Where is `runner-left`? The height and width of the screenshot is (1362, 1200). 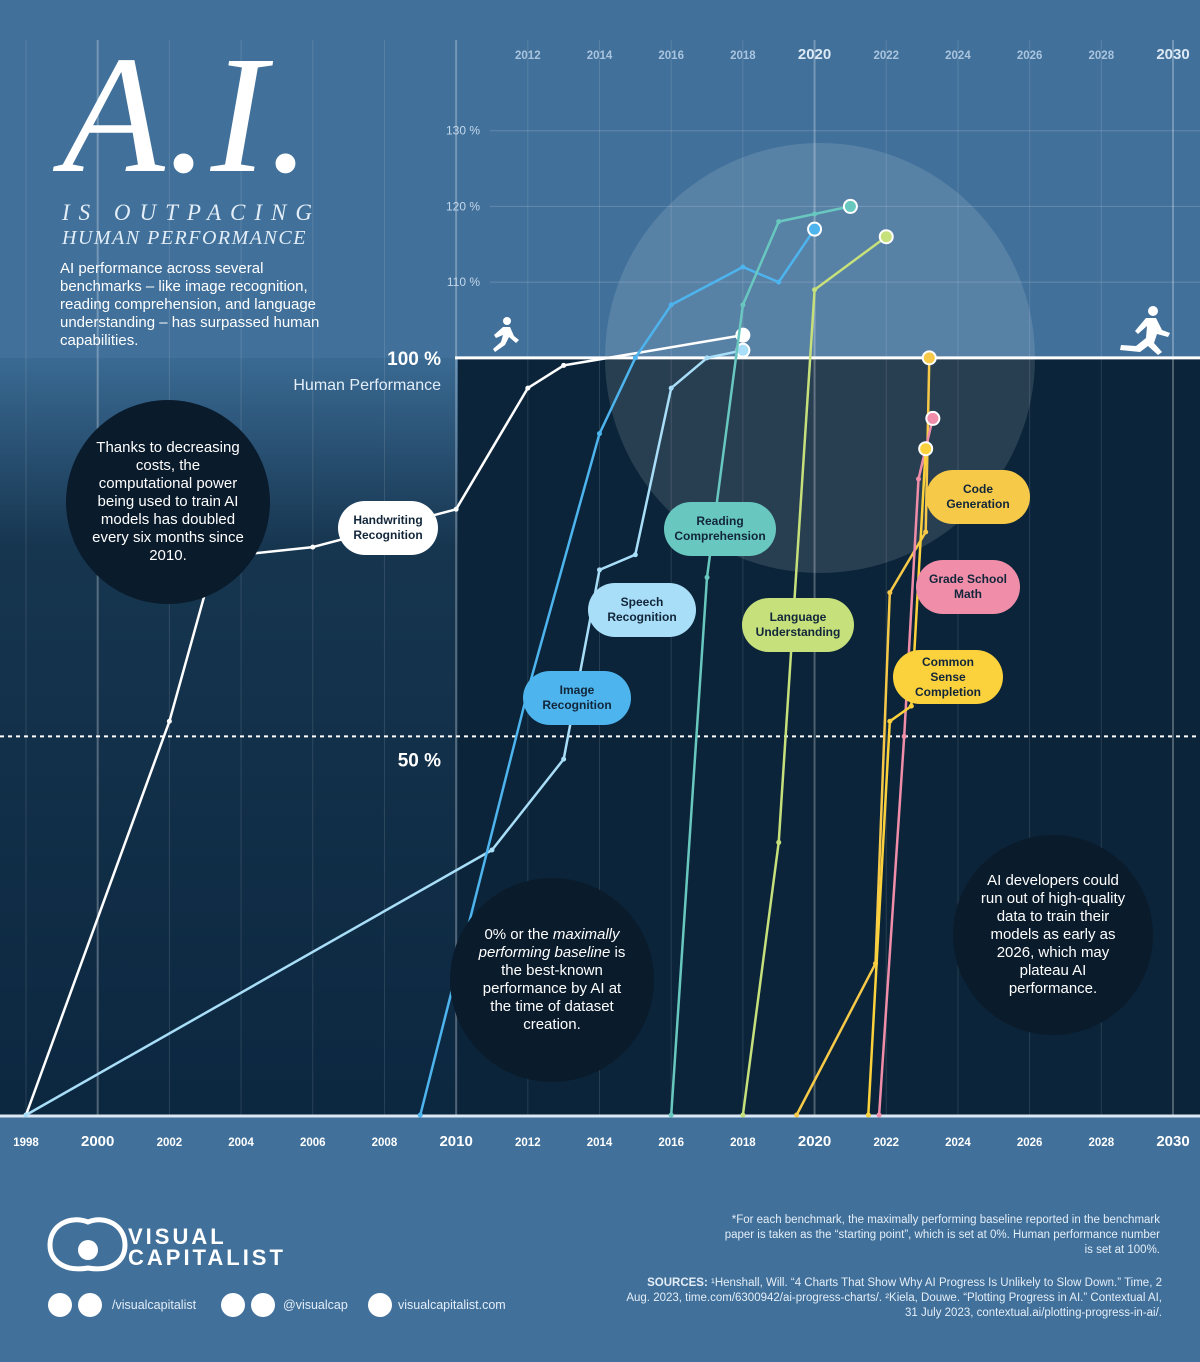
runner-left is located at coordinates (506, 334).